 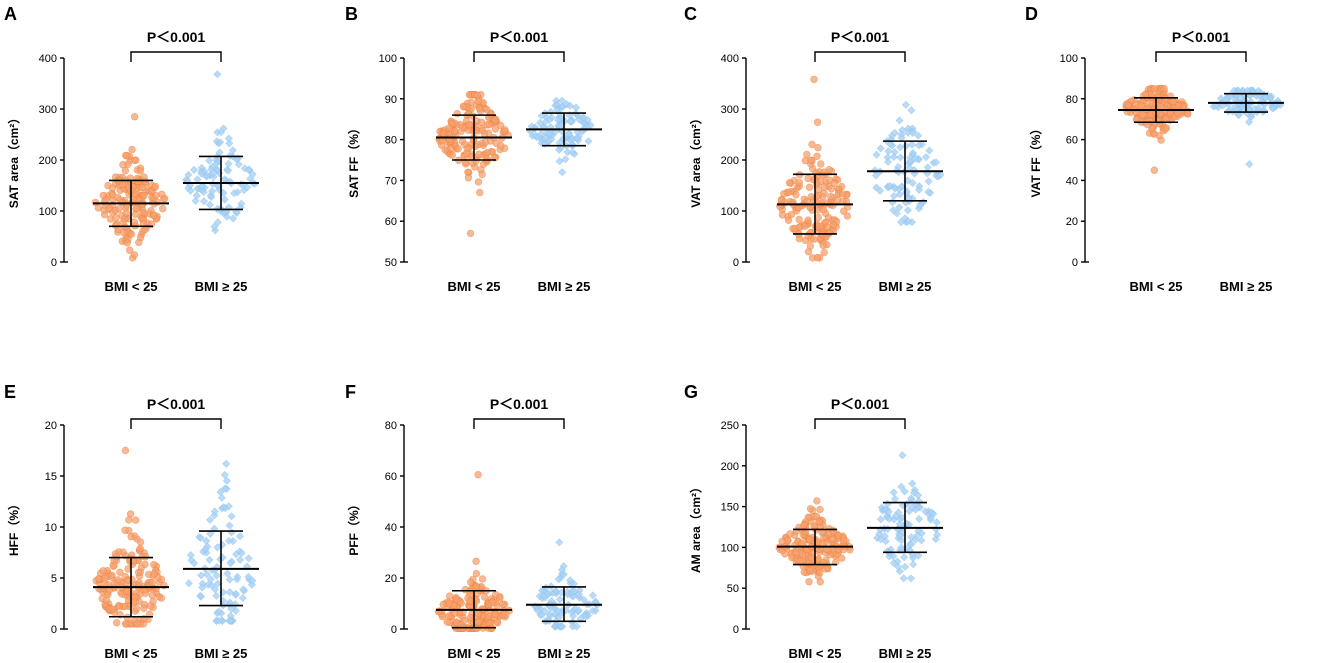 What do you see at coordinates (51, 477) in the screenshot?
I see `y-tick-label: 15` at bounding box center [51, 477].